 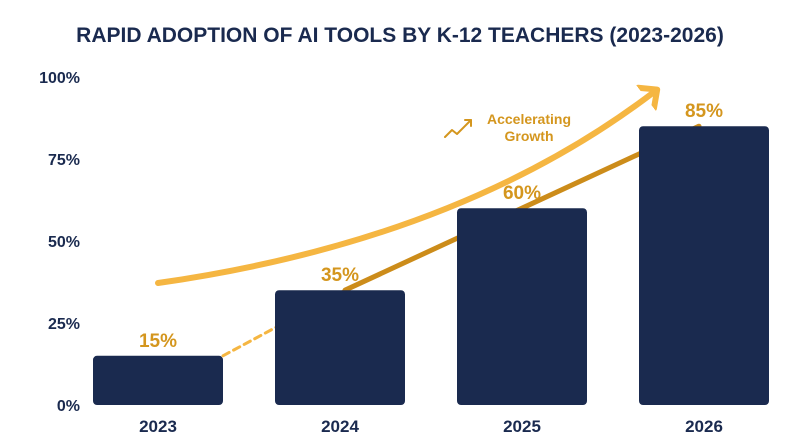 What do you see at coordinates (704, 426) in the screenshot?
I see `x-tick-label: 2026` at bounding box center [704, 426].